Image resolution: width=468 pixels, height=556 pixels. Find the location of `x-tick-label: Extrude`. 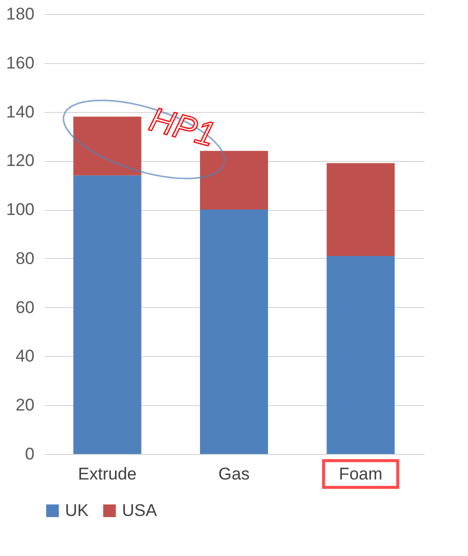

x-tick-label: Extrude is located at coordinates (107, 474).